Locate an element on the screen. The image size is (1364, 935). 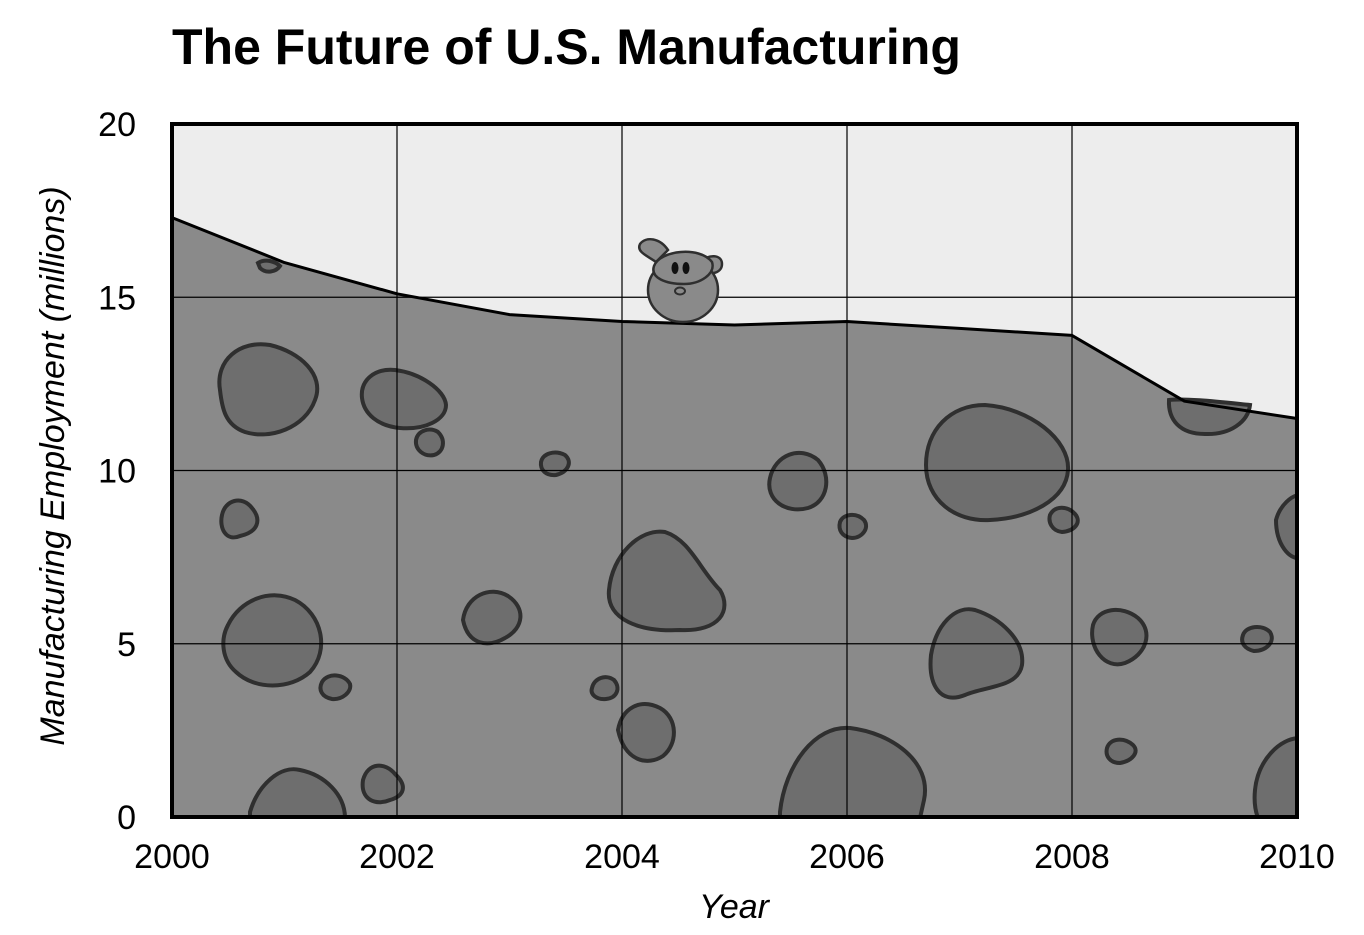
x-tick-label: 2006 is located at coordinates (847, 857).